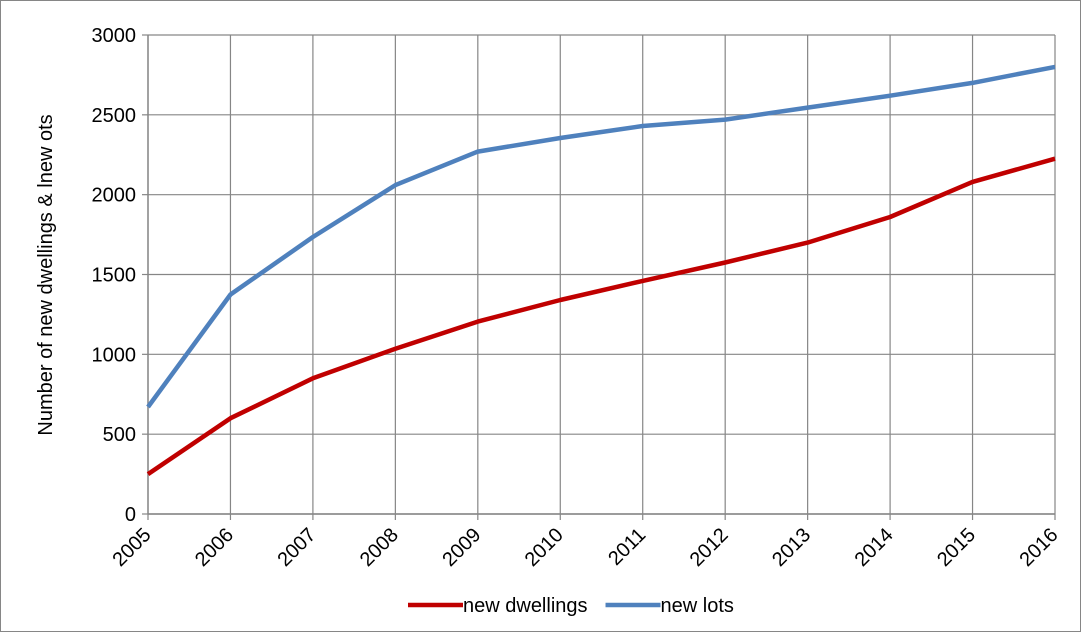 The height and width of the screenshot is (632, 1081). I want to click on x-tick-label: 2009, so click(461, 547).